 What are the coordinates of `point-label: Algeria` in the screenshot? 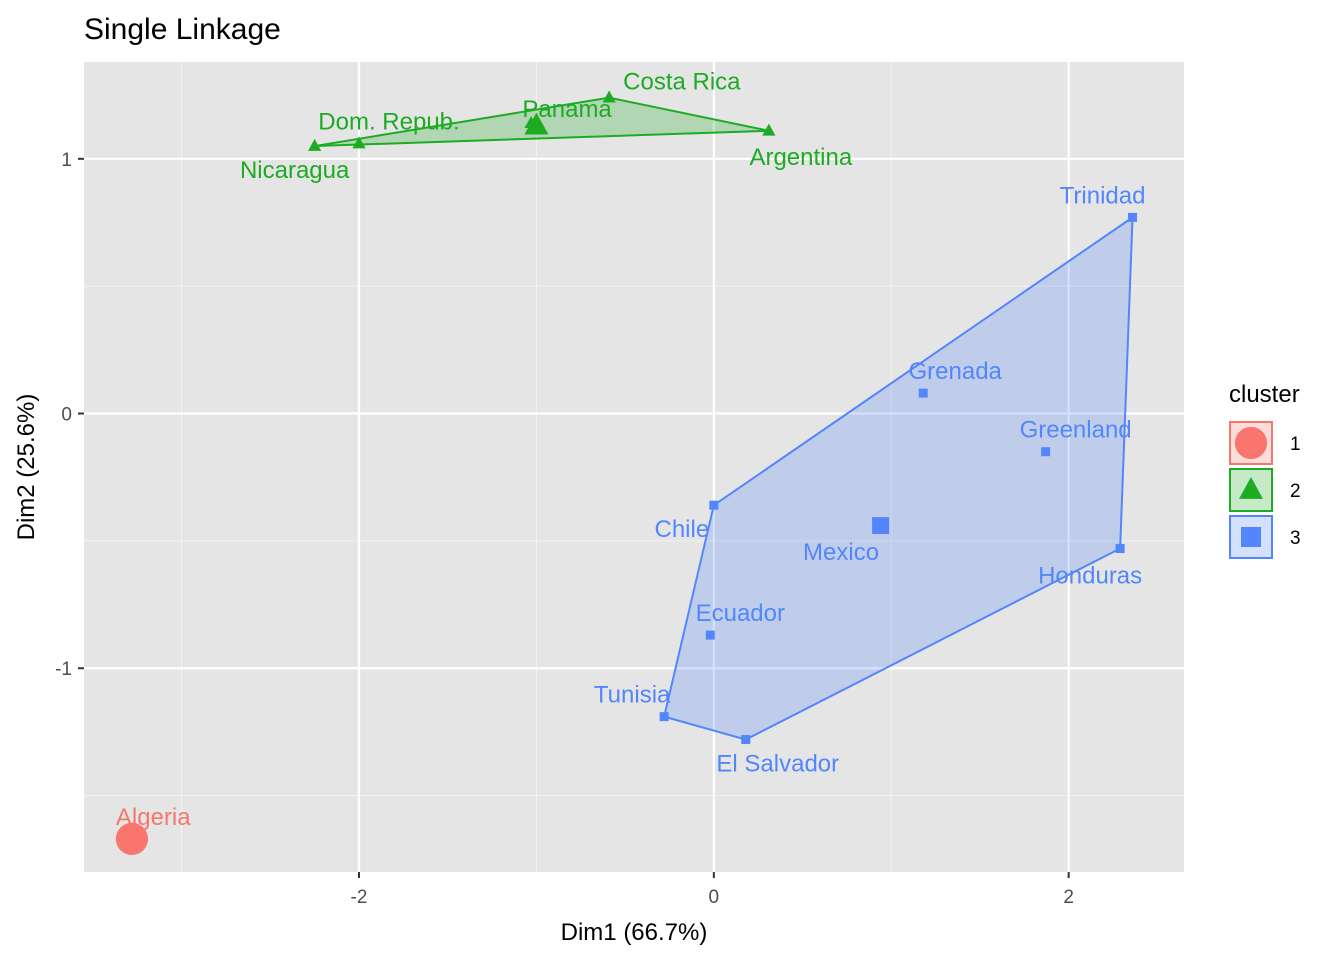 It's located at (153, 817).